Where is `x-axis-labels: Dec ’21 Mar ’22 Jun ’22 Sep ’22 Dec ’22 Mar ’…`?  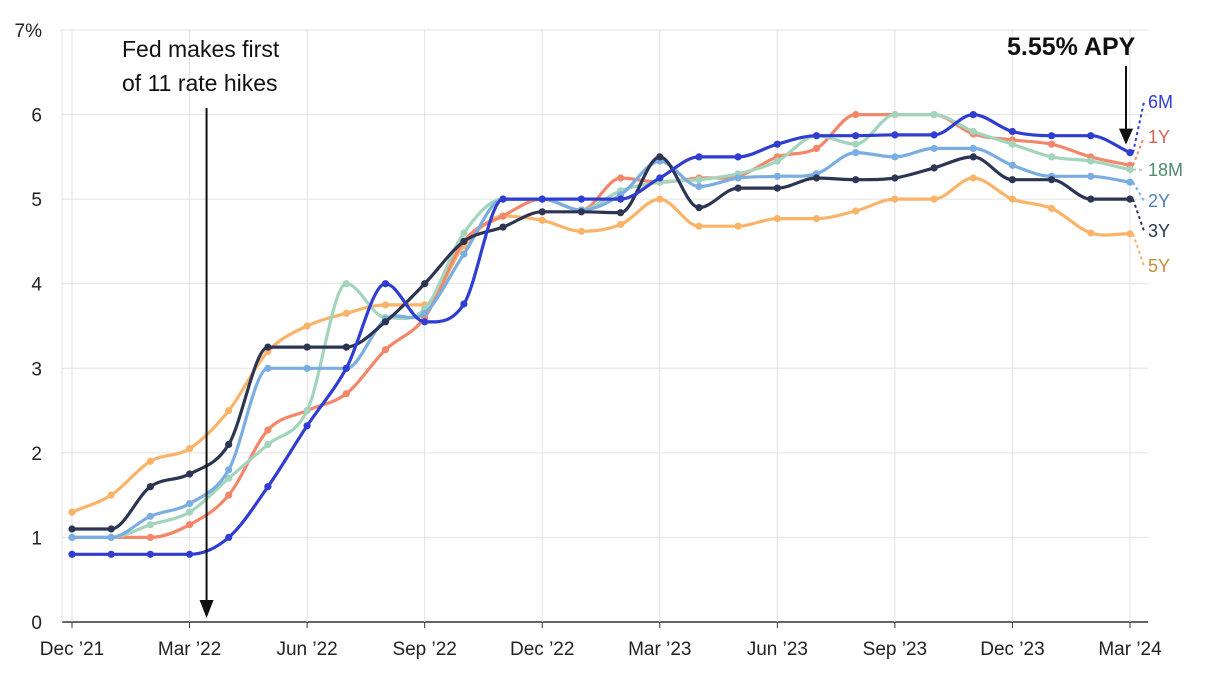 x-axis-labels: Dec ’21 Mar ’22 Jun ’22 Sep ’22 Dec ’22 Mar ’… is located at coordinates (601, 649).